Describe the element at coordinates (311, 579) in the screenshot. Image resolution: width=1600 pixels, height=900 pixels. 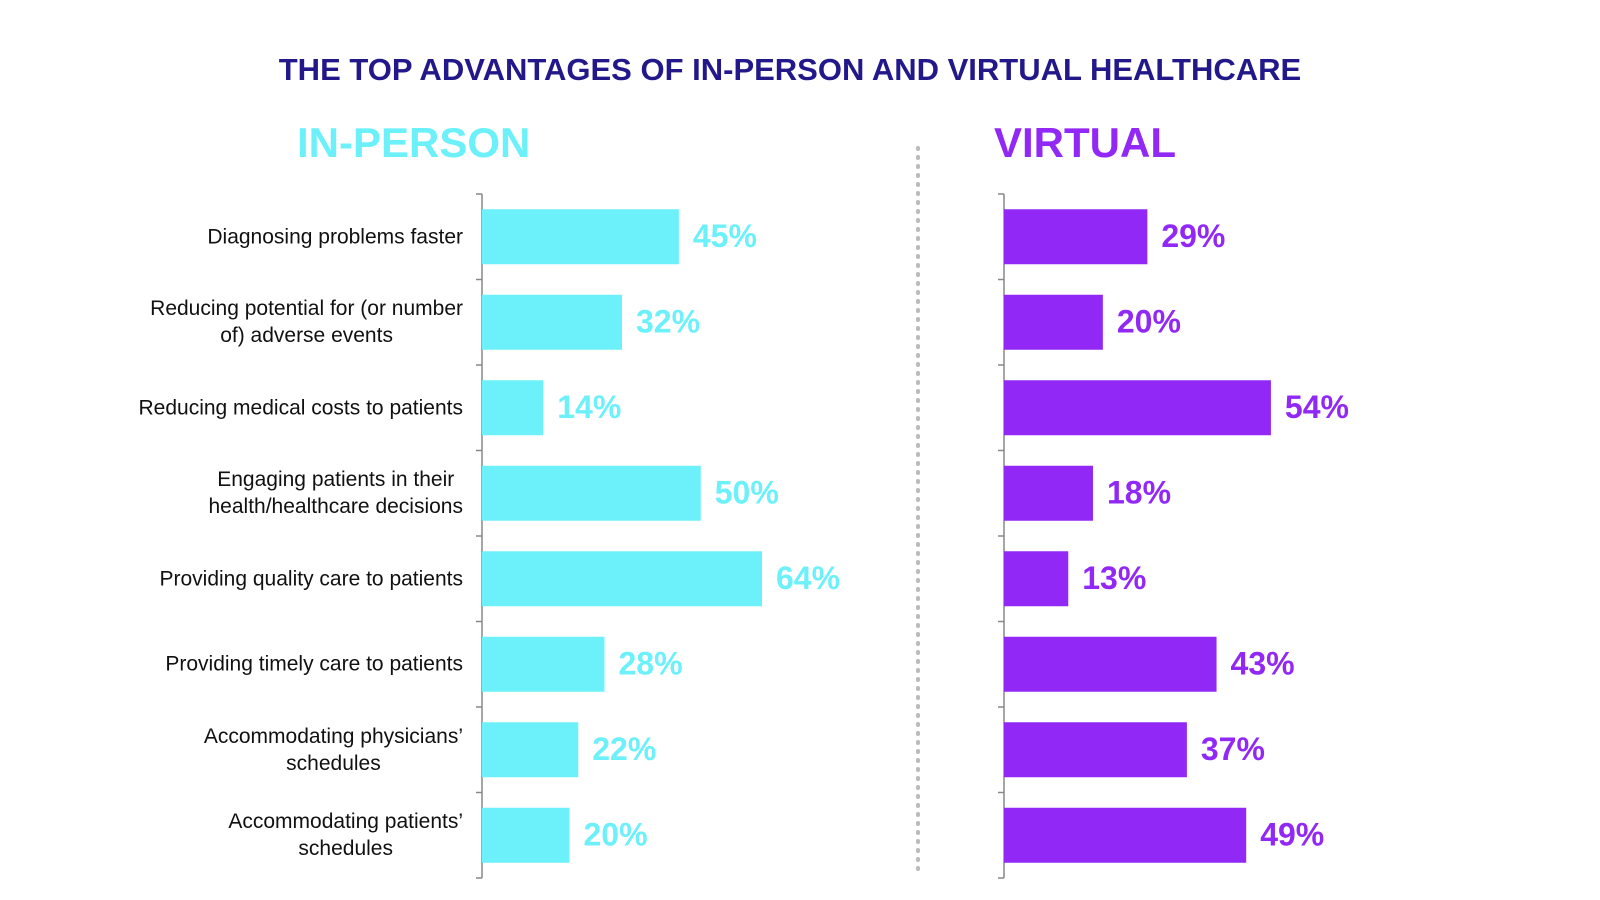
I see `category-label: Providing quality care to patients` at that location.